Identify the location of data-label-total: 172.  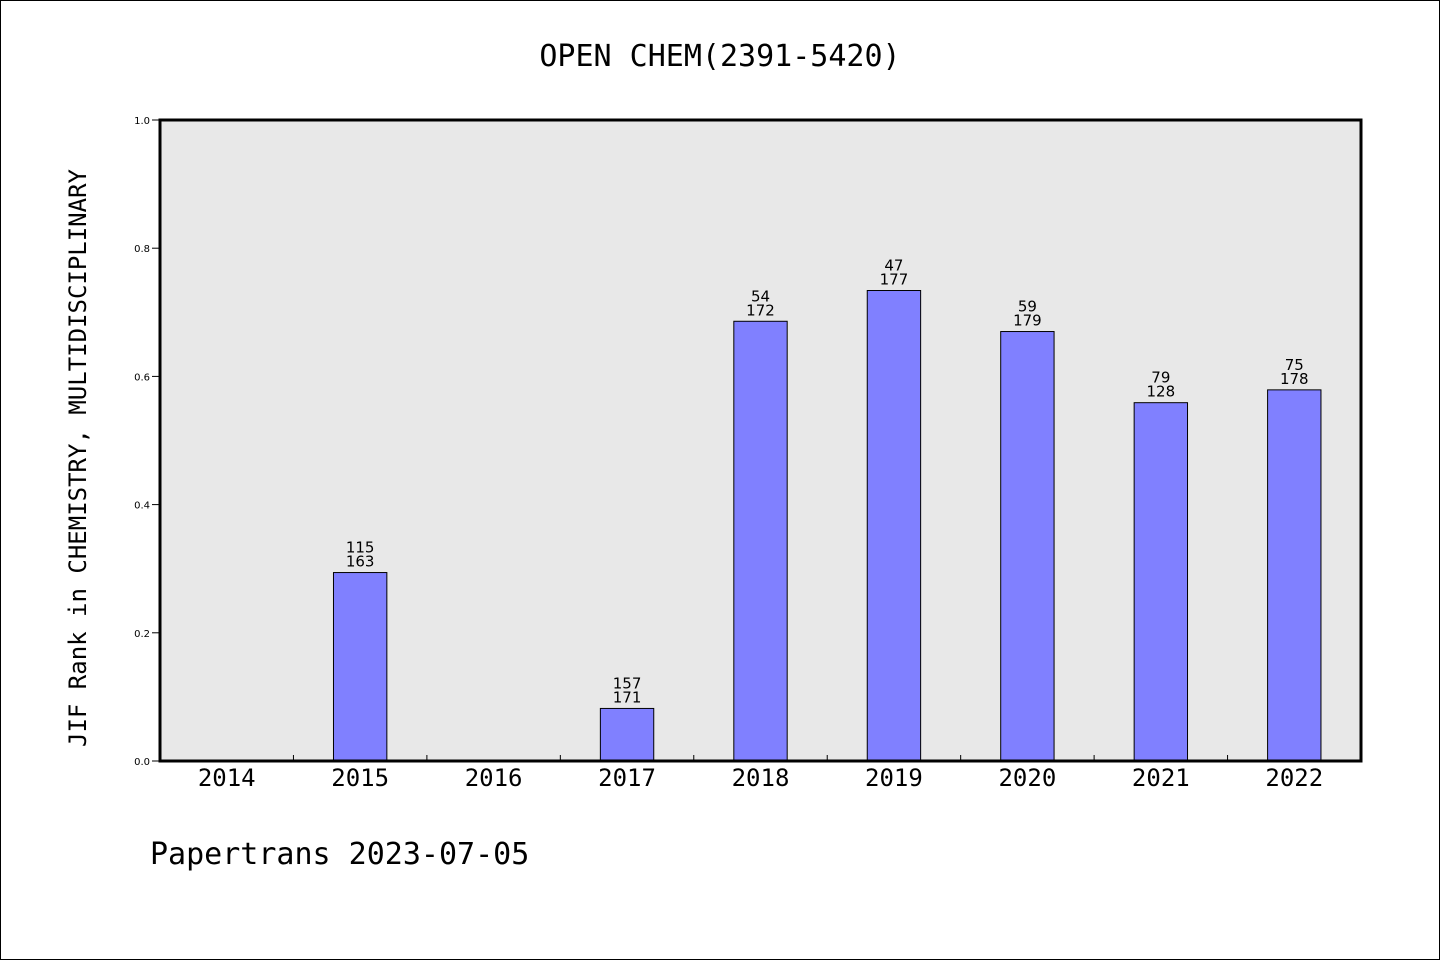
(760, 310).